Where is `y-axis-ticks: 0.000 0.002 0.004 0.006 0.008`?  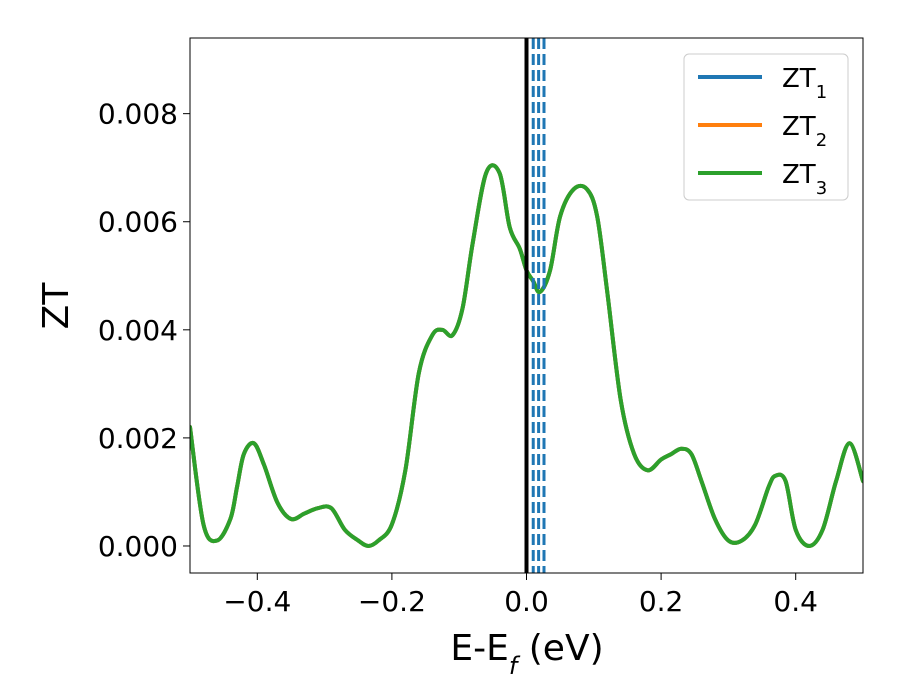
y-axis-ticks: 0.000 0.002 0.004 0.006 0.008 is located at coordinates (144, 330).